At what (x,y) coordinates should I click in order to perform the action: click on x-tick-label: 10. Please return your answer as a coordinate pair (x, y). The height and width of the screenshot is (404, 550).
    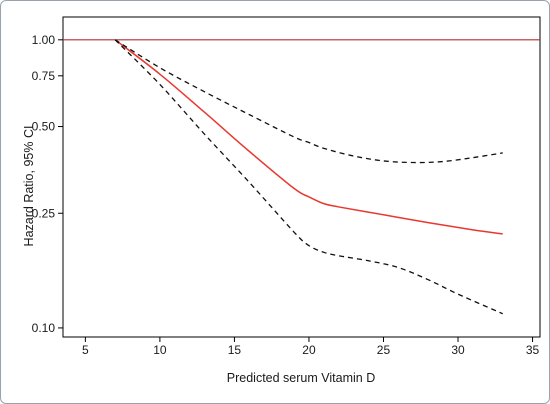
    Looking at the image, I should click on (160, 350).